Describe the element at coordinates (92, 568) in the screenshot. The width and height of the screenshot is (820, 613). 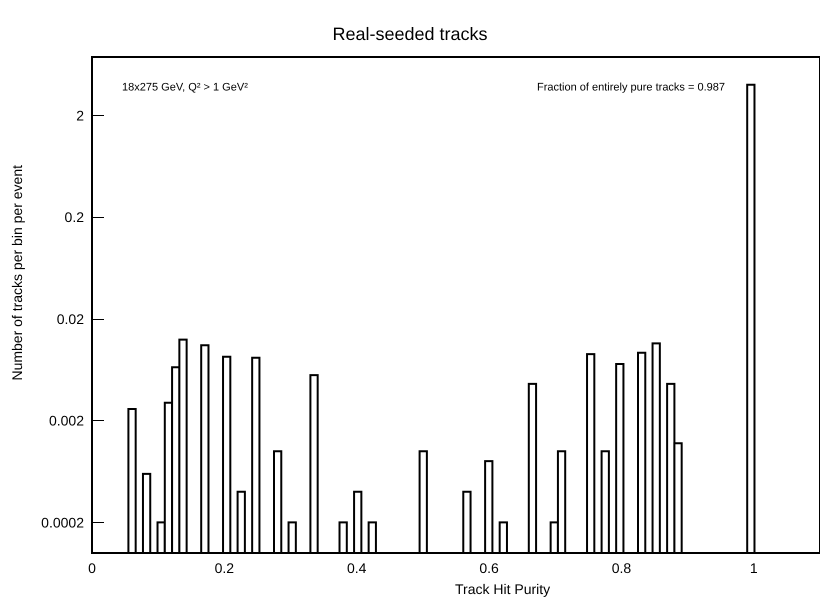
I see `x-tick-label: 0` at that location.